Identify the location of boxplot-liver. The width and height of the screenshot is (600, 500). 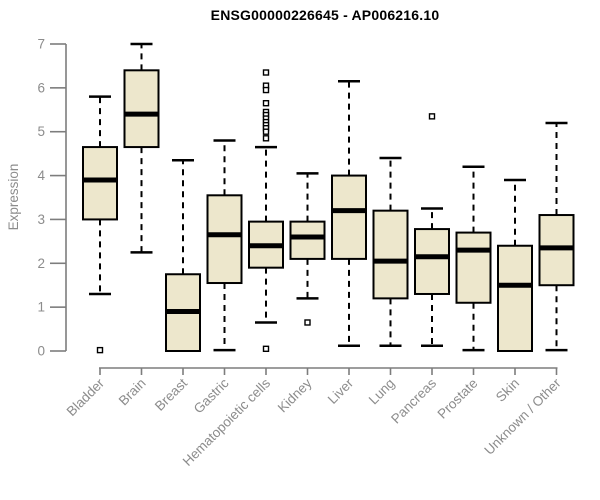
(349, 213).